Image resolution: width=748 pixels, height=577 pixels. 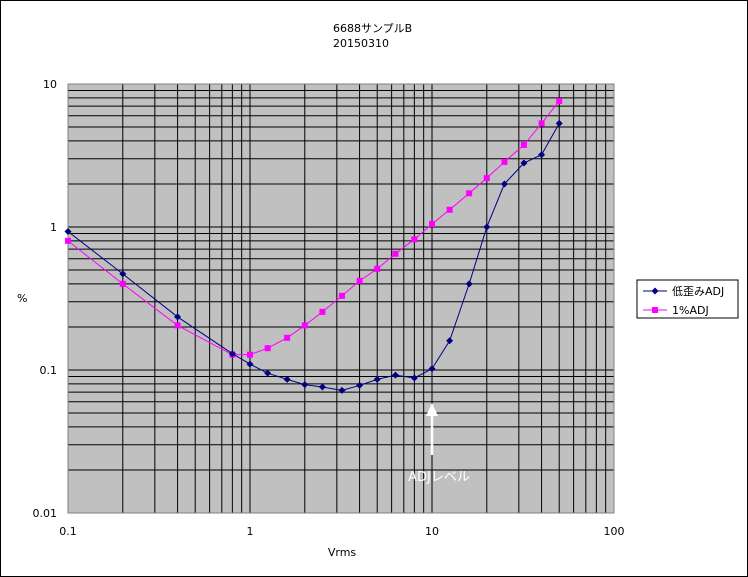 I want to click on x-tick-label: 0.1, so click(x=68, y=531).